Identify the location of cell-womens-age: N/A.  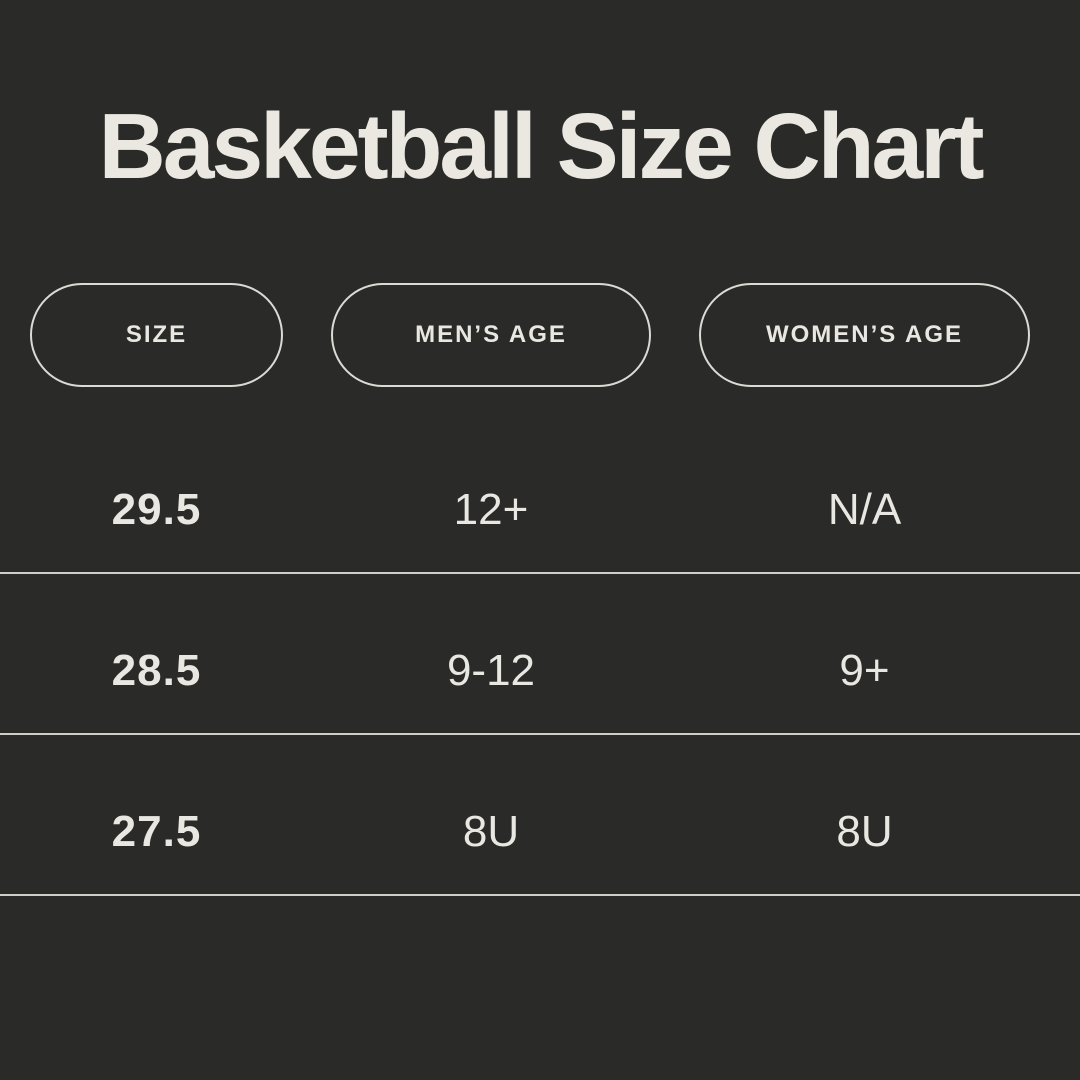
(864, 509).